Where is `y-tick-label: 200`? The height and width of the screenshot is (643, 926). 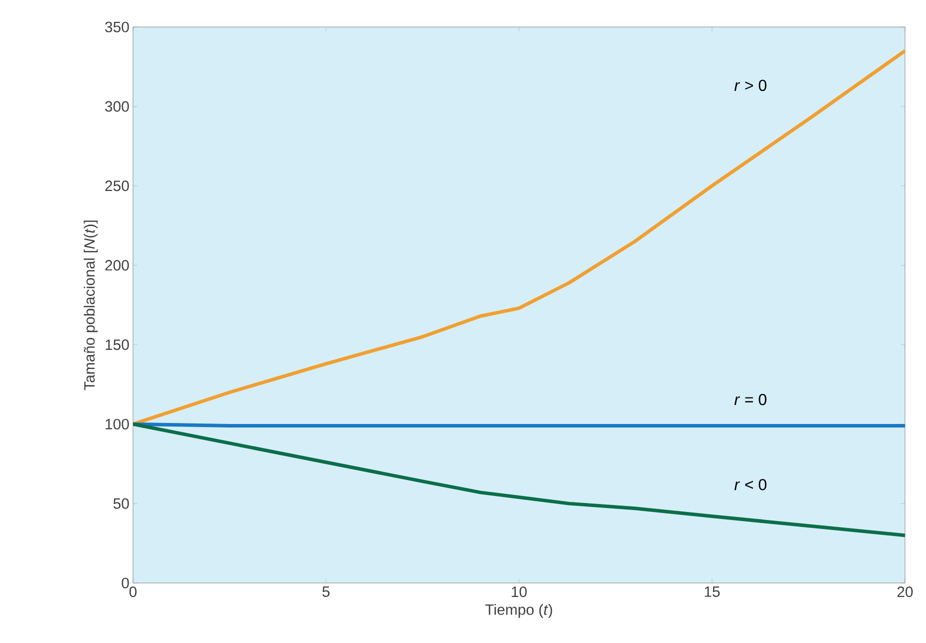
y-tick-label: 200 is located at coordinates (117, 265).